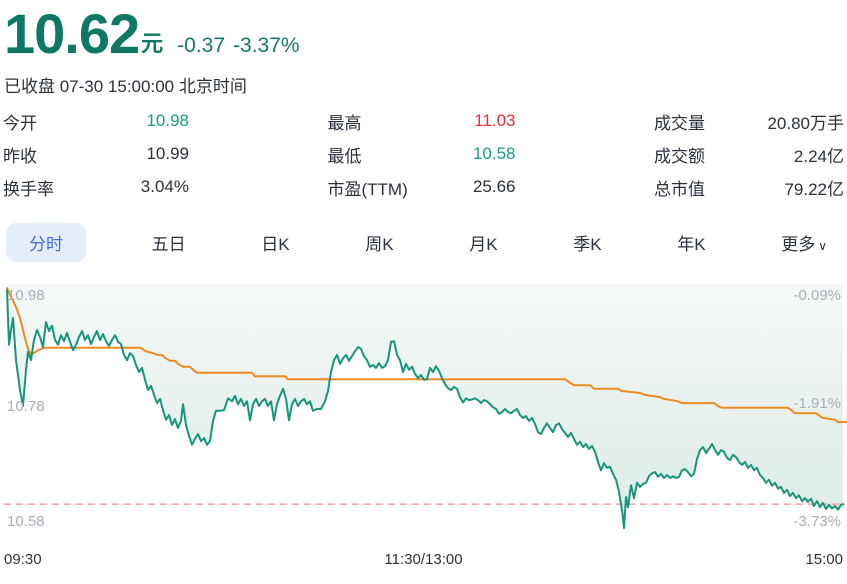 The image size is (847, 584). I want to click on y-label-right-top: -0.09%, so click(817, 295).